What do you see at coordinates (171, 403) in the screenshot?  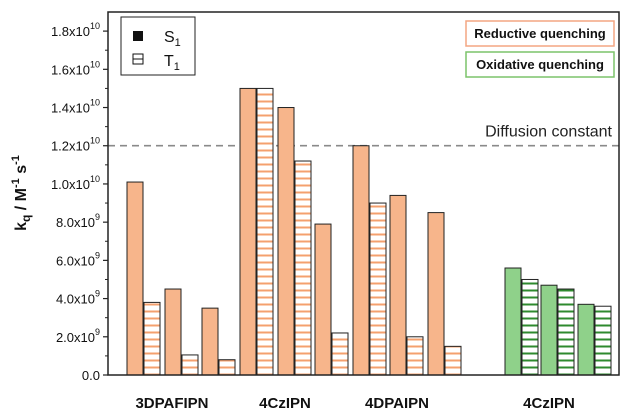 I see `category-label: 3DPAFIPN` at bounding box center [171, 403].